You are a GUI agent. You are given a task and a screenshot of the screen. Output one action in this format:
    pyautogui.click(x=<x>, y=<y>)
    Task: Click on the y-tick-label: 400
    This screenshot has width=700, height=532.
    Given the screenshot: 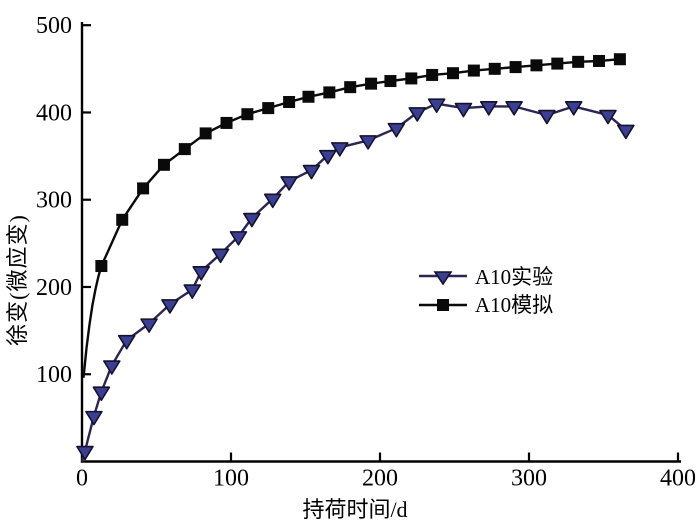 What is the action you would take?
    pyautogui.click(x=54, y=113)
    